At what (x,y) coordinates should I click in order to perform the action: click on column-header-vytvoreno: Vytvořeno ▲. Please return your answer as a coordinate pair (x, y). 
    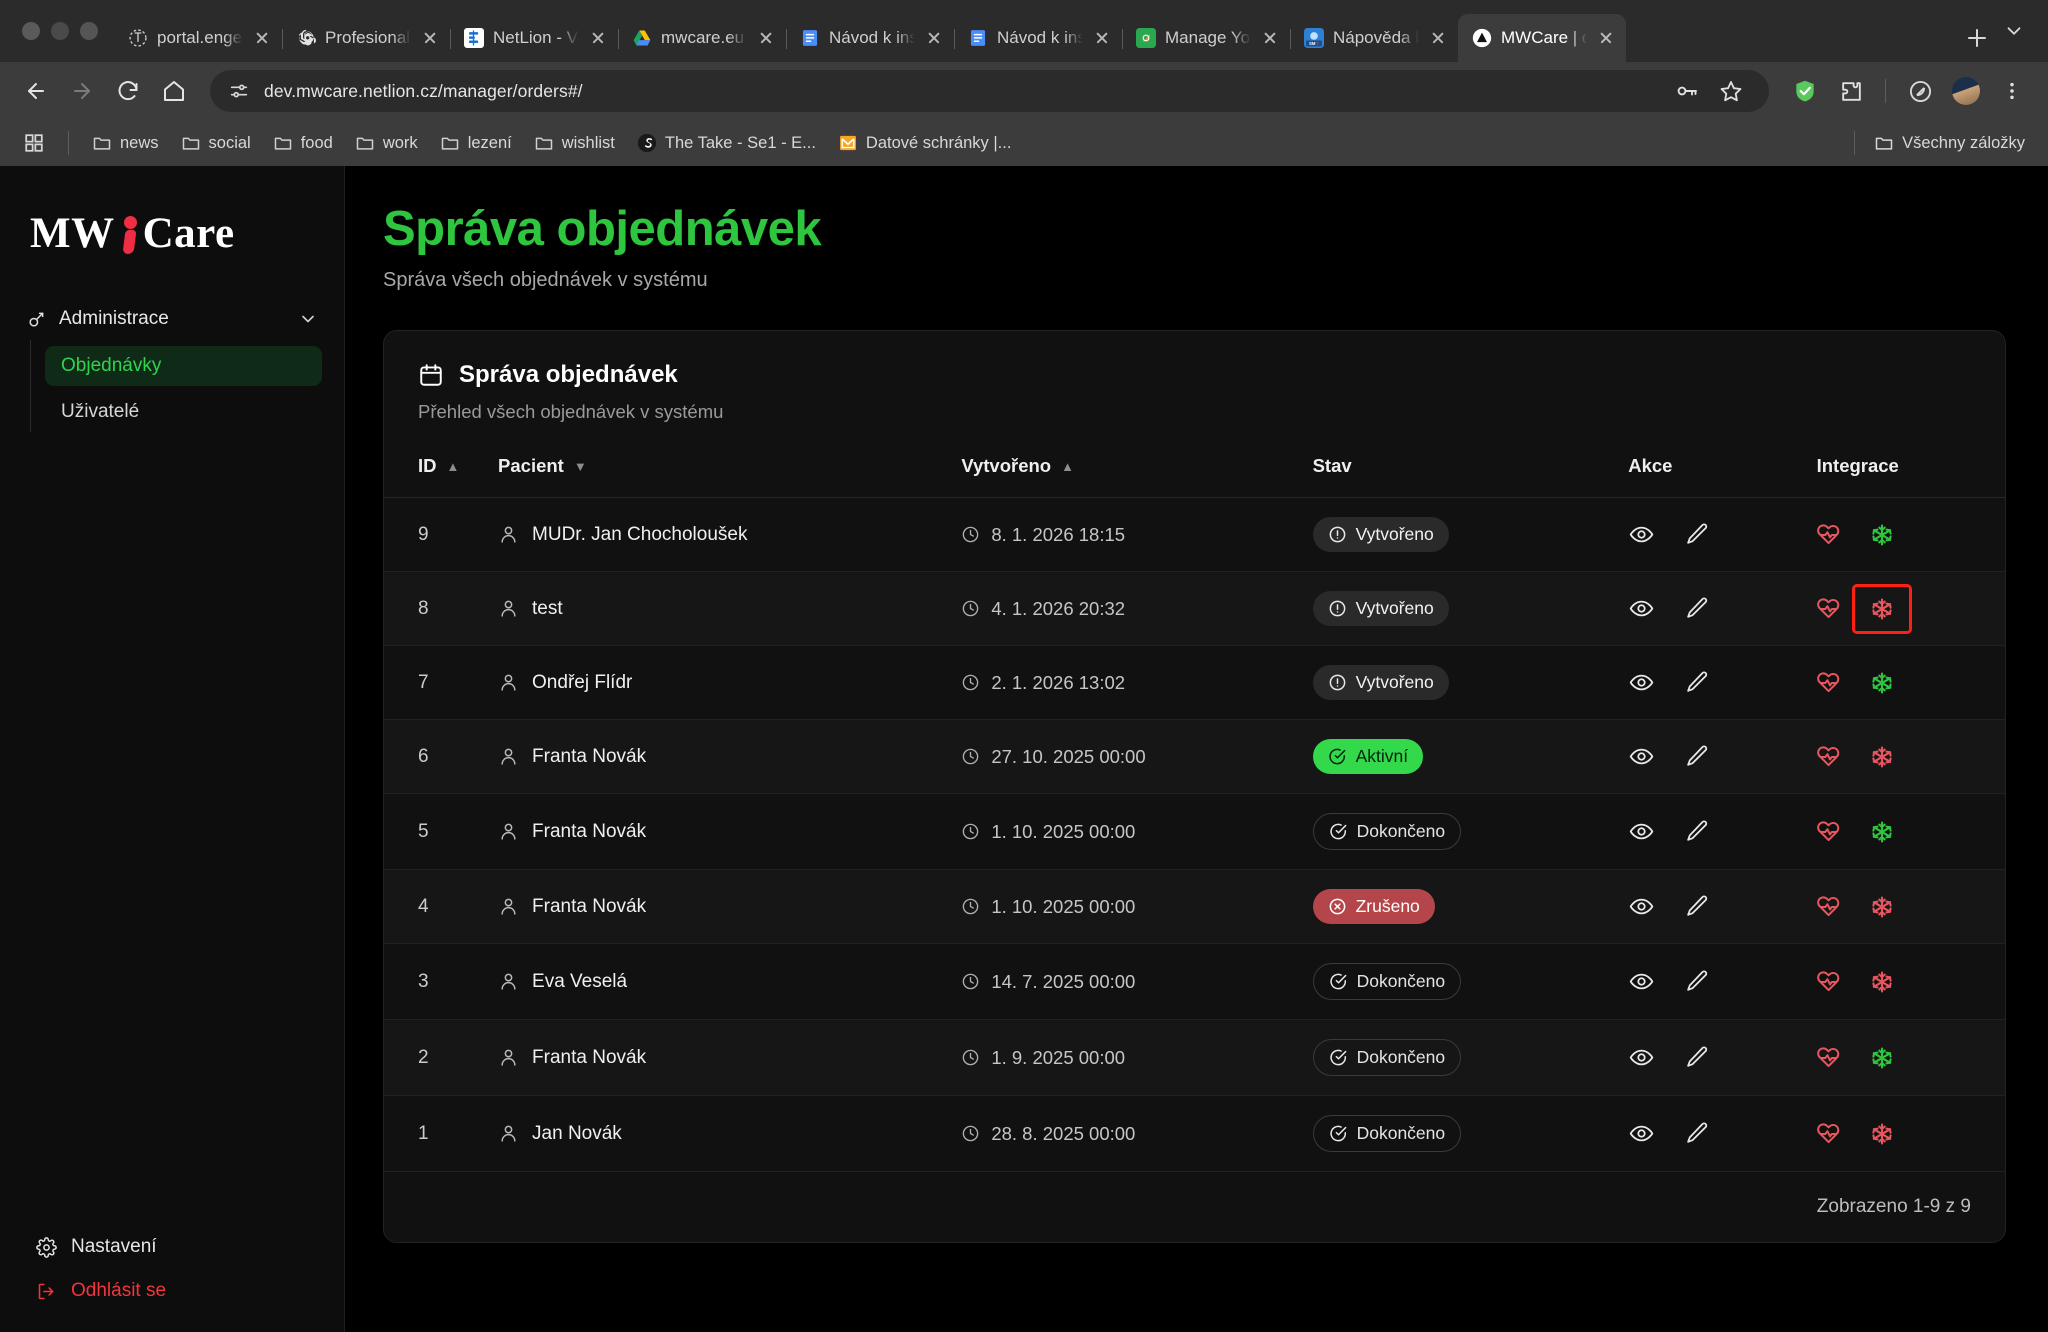
    Looking at the image, I should click on (1137, 474).